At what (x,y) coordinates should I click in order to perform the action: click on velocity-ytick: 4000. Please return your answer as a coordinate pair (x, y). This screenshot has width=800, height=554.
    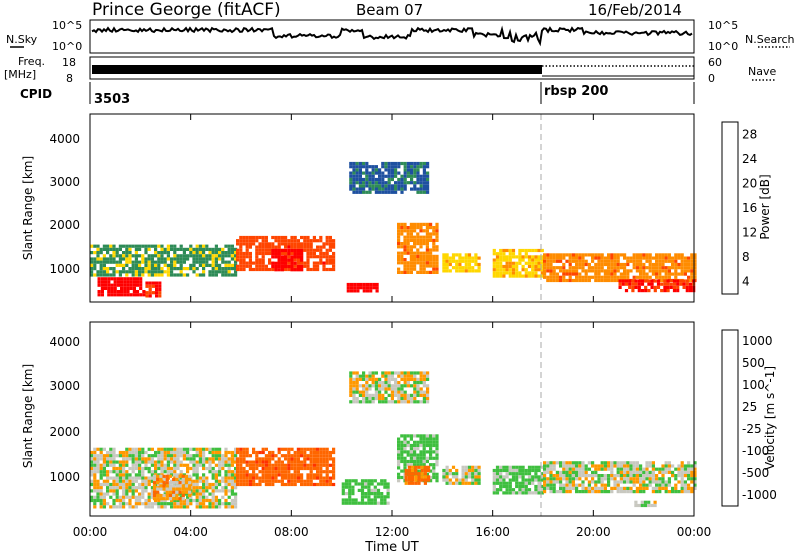
    Looking at the image, I should click on (64, 342).